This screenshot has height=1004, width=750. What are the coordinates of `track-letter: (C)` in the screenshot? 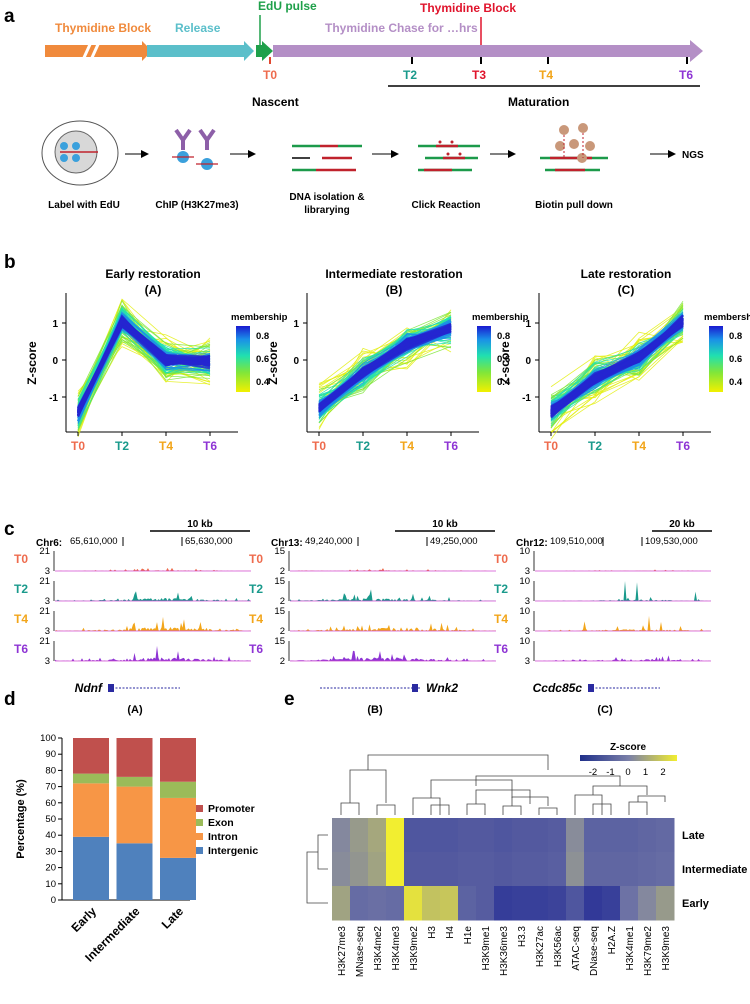 It's located at (605, 710).